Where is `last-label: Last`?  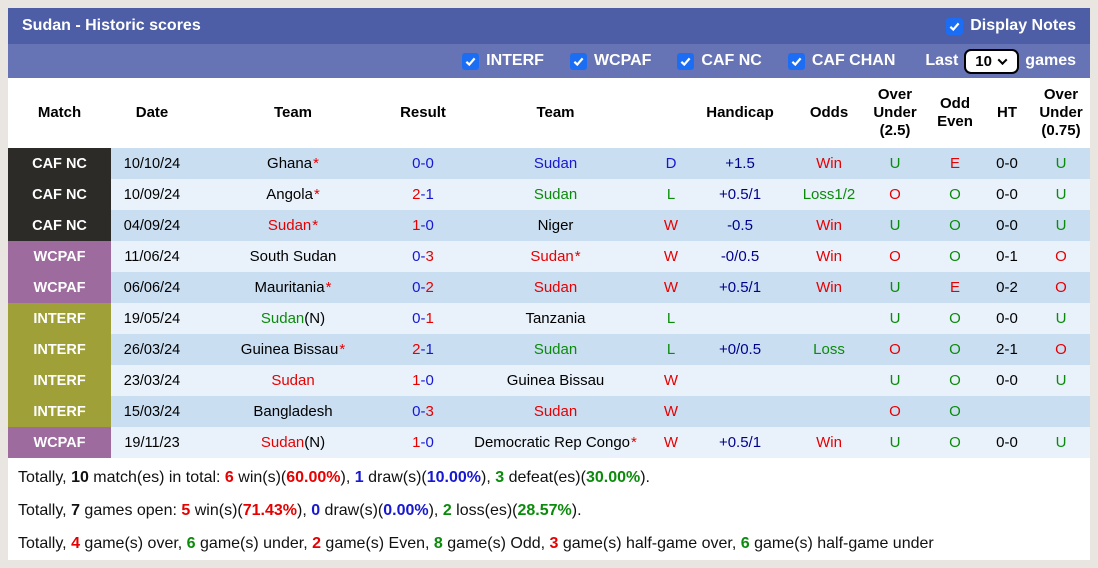 last-label: Last is located at coordinates (942, 60).